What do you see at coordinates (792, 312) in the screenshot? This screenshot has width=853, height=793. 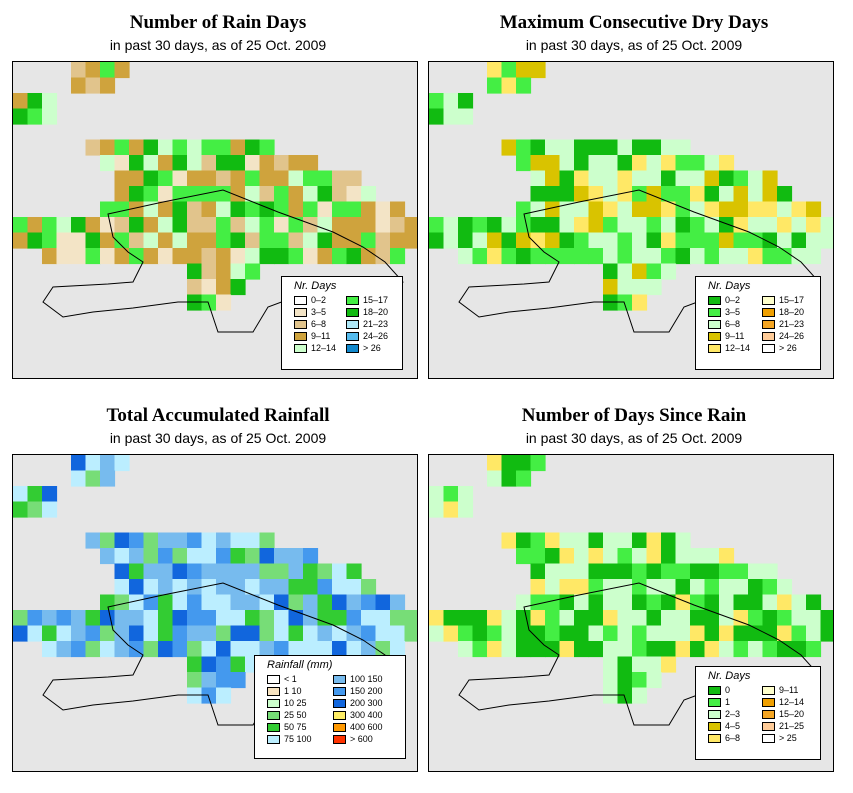 I see `legend-label: 18–20` at bounding box center [792, 312].